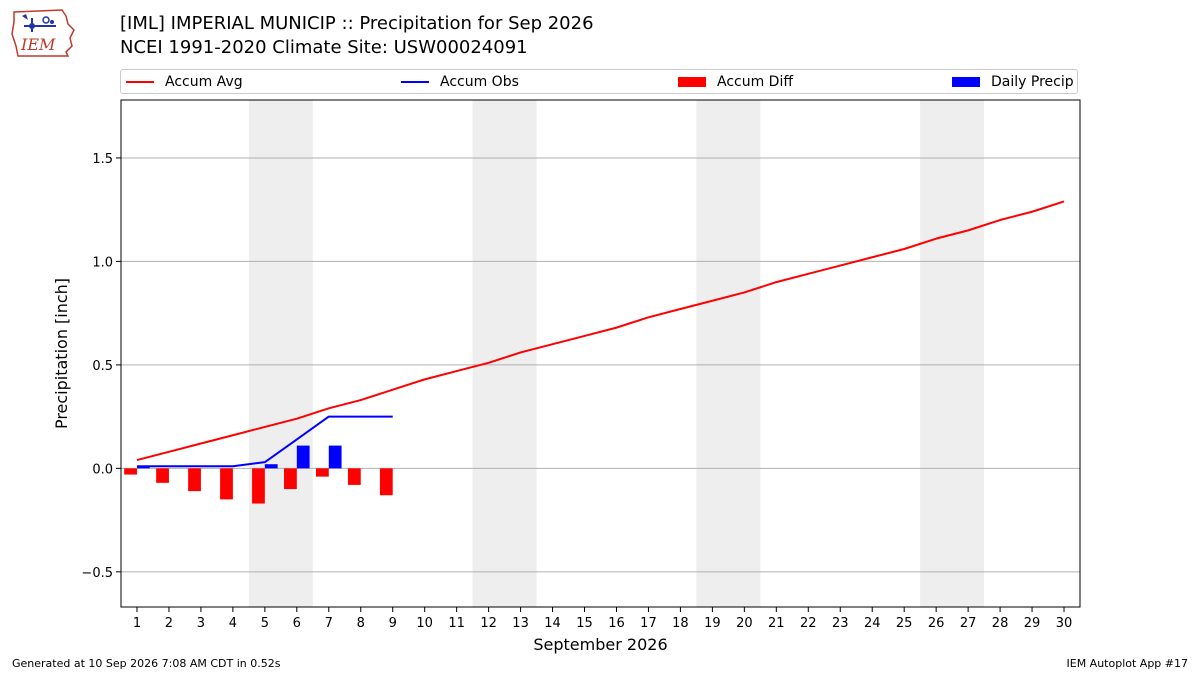  Describe the element at coordinates (456, 623) in the screenshot. I see `x-tick-label: 11` at that location.